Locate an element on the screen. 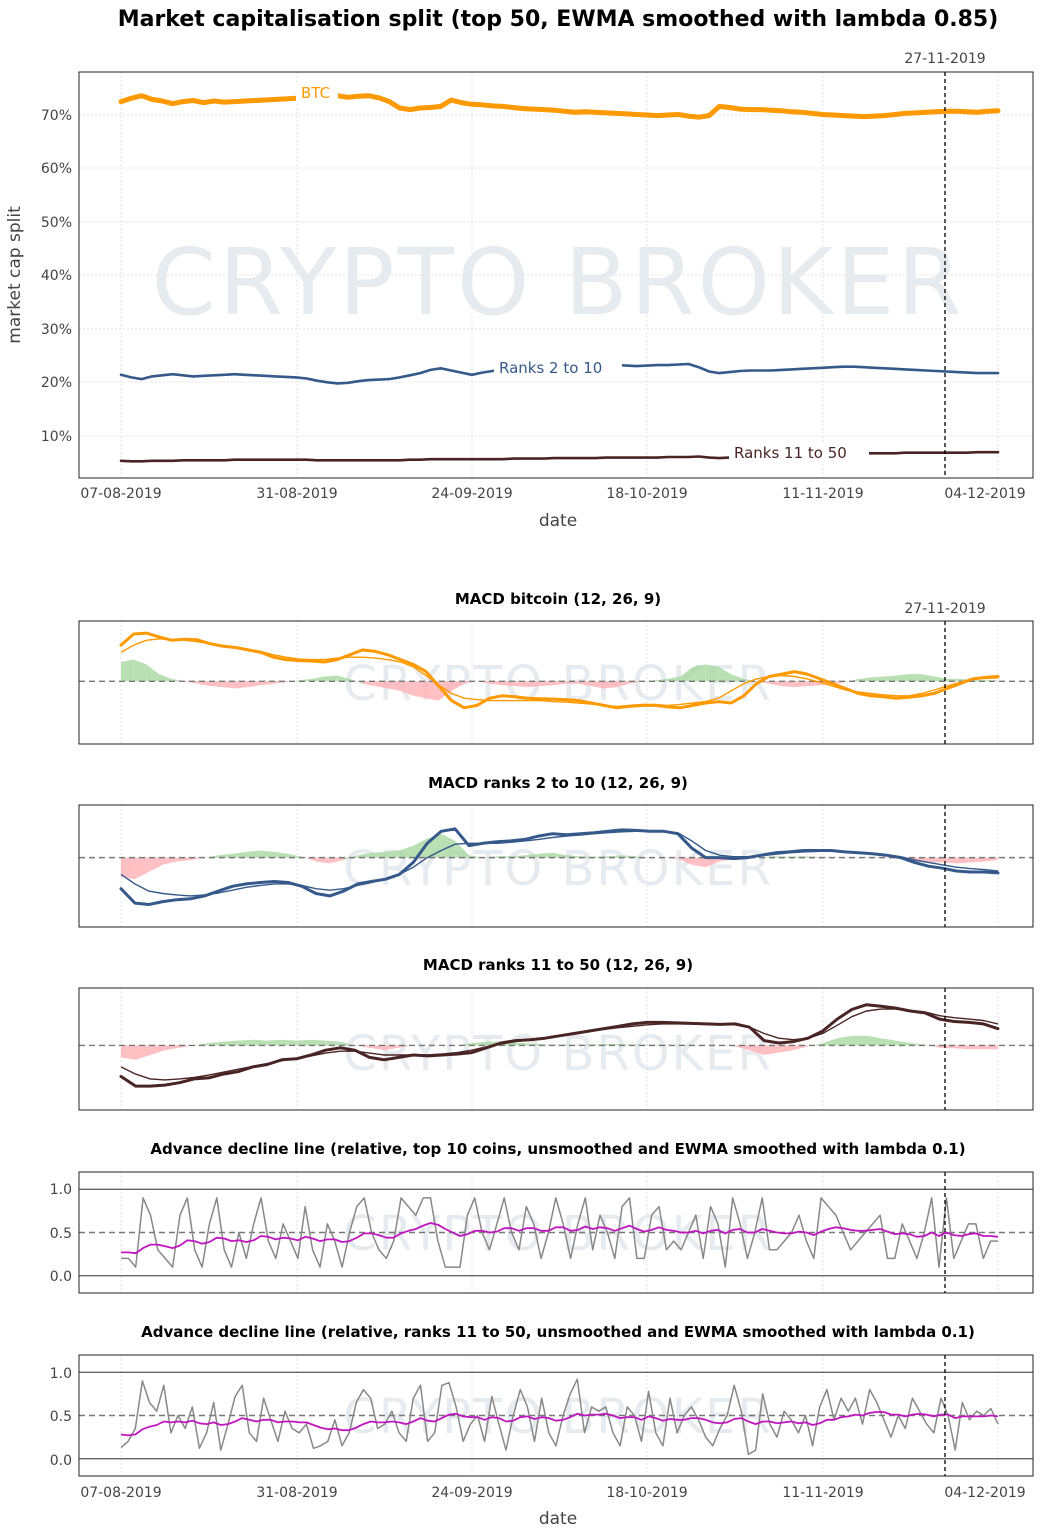 This screenshot has width=1048, height=1540. x-tick-label: 07-08-2019 is located at coordinates (120, 494).